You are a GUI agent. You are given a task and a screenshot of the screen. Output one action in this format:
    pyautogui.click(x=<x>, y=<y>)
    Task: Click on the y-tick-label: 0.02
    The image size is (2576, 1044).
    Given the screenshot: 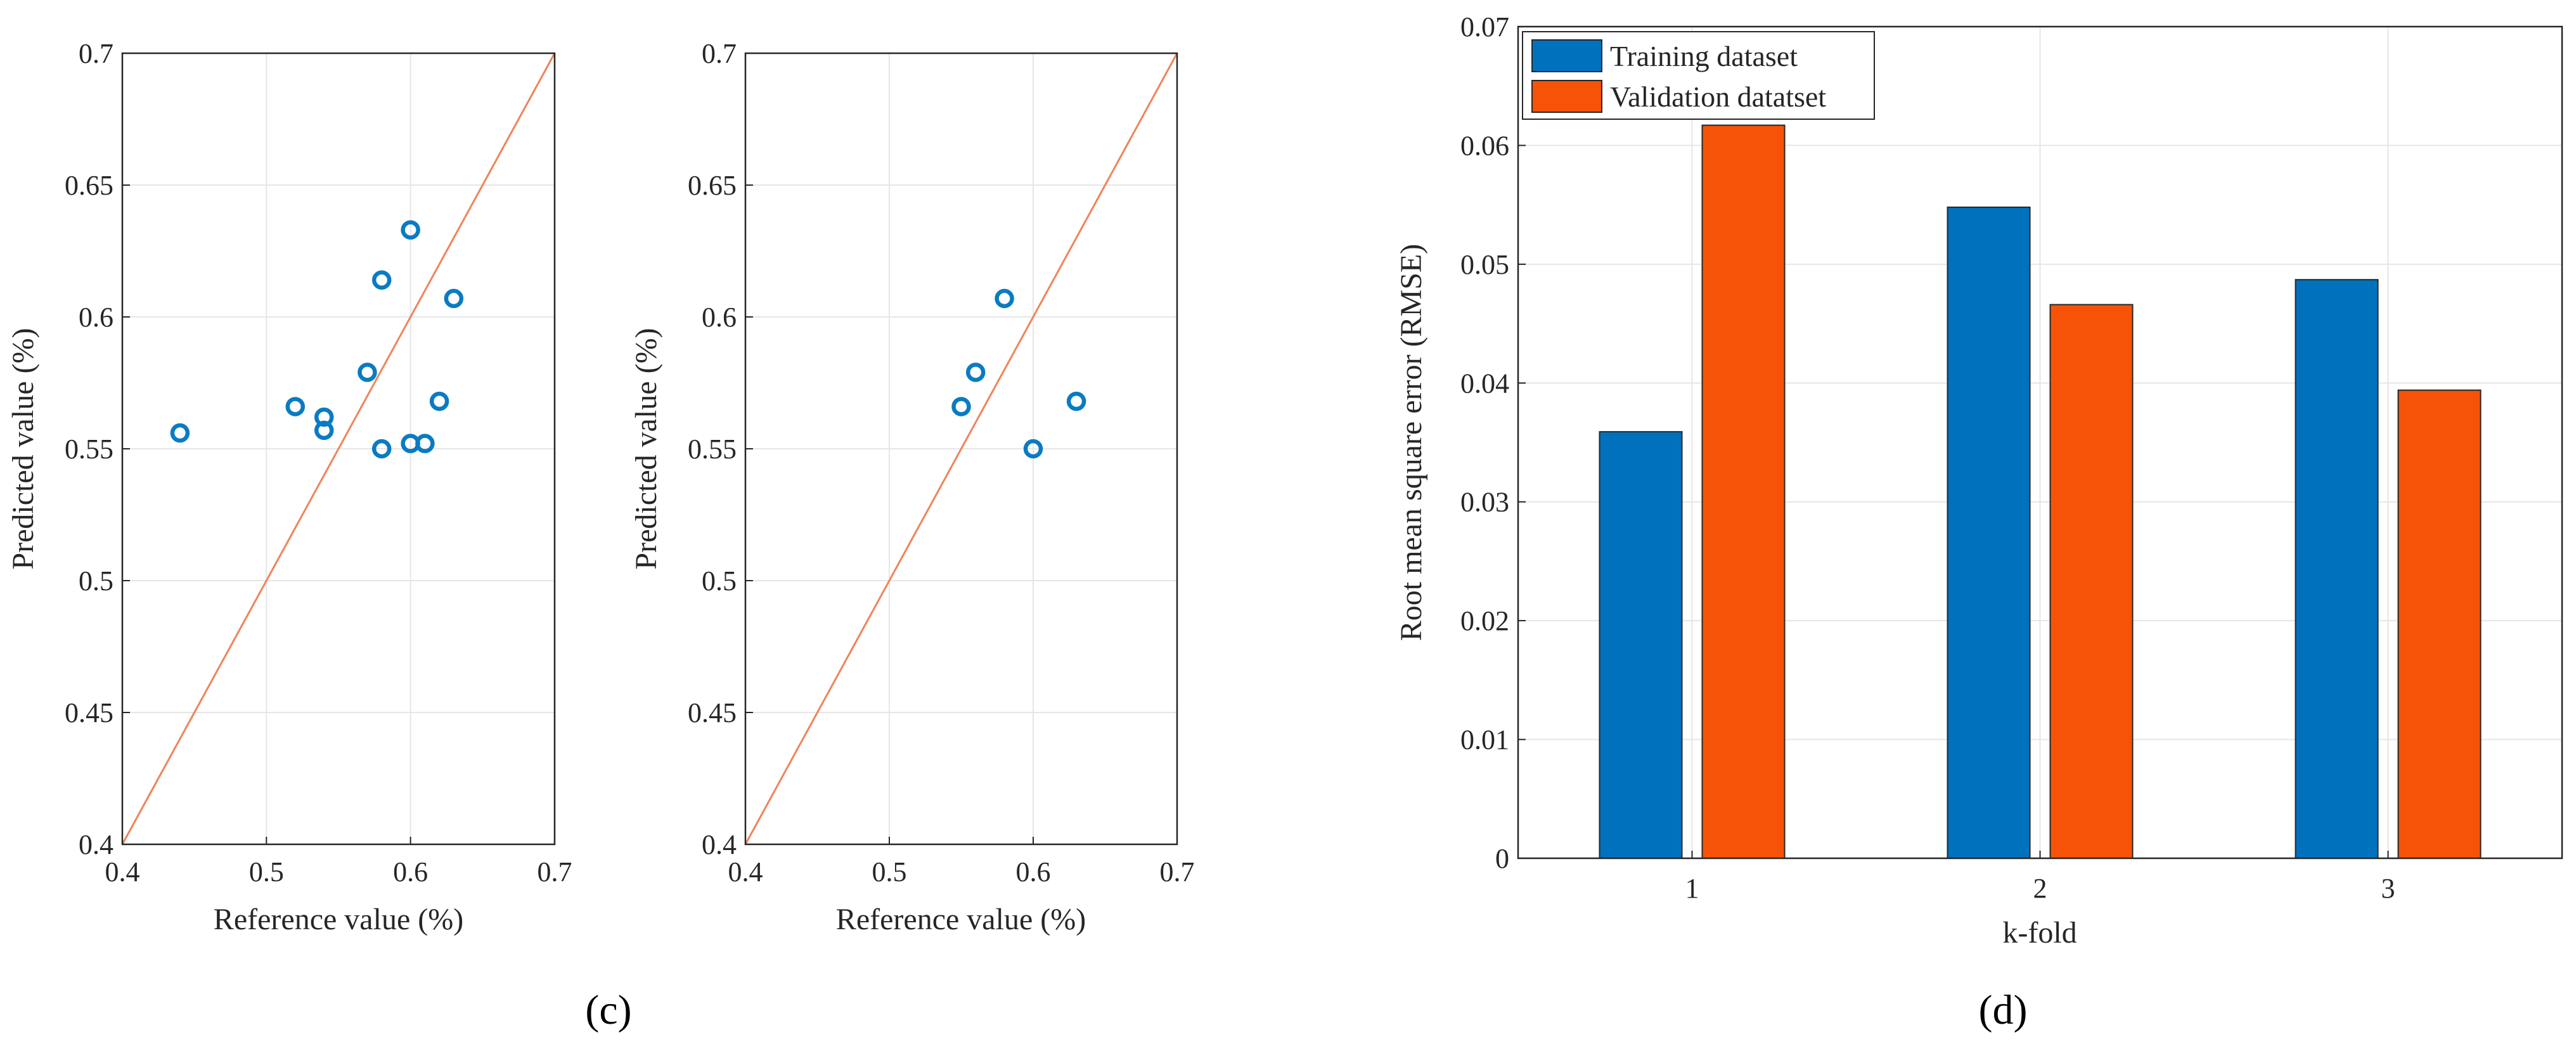 What is the action you would take?
    pyautogui.click(x=1484, y=621)
    